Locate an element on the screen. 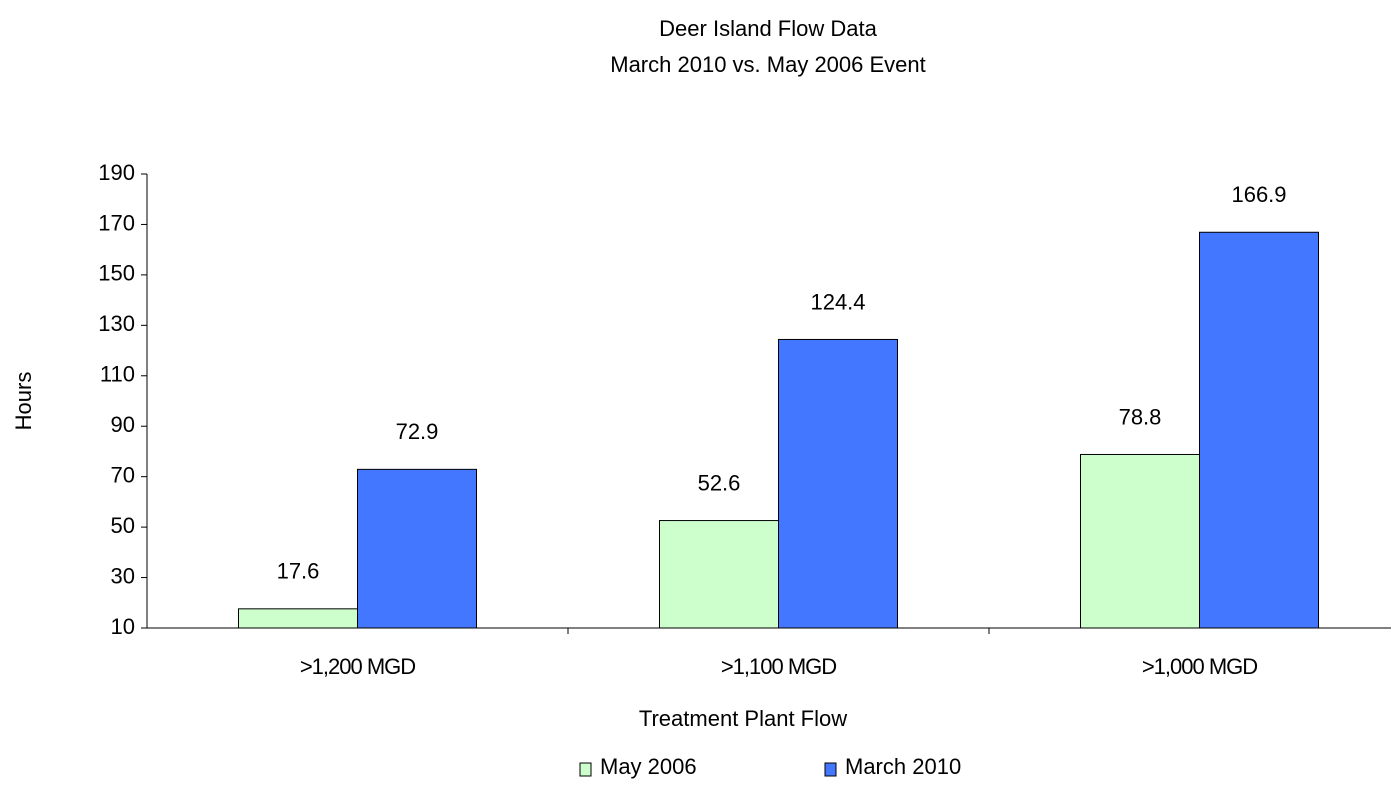  y-tick-label: 190 is located at coordinates (116, 172).